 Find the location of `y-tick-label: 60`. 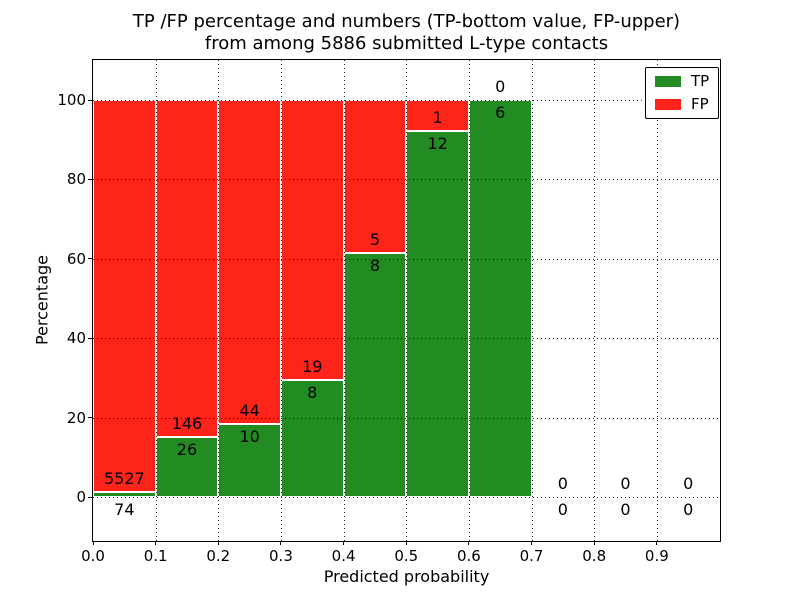

y-tick-label: 60 is located at coordinates (76, 258).